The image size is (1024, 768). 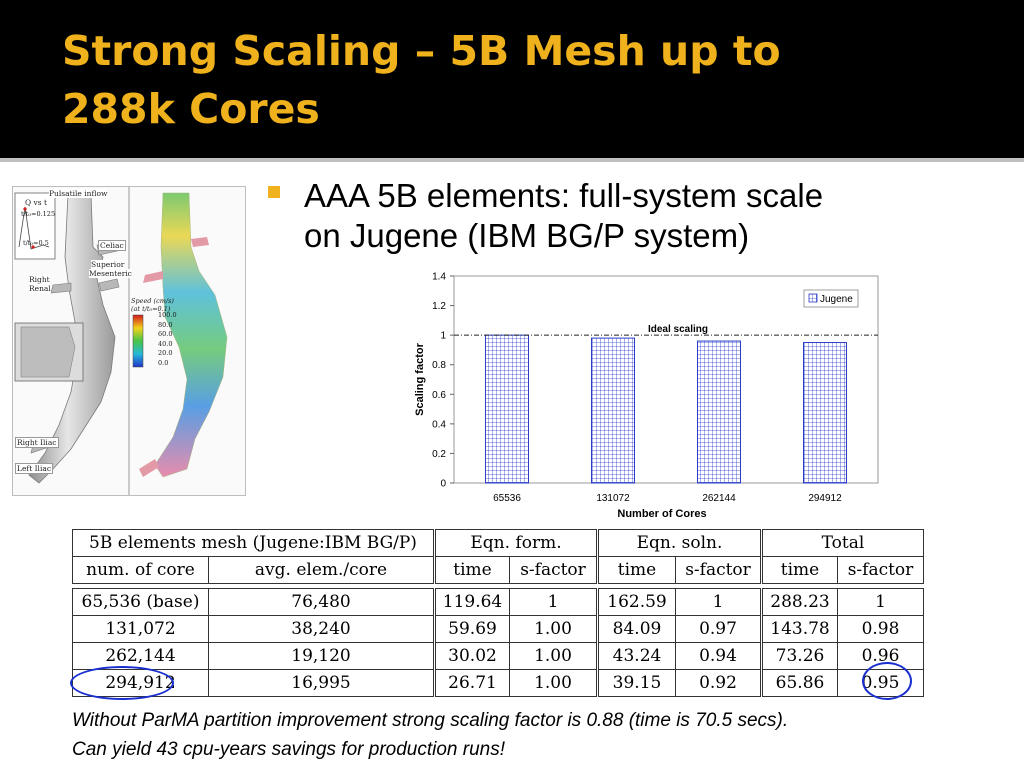 I want to click on title-divider, so click(x=512, y=160).